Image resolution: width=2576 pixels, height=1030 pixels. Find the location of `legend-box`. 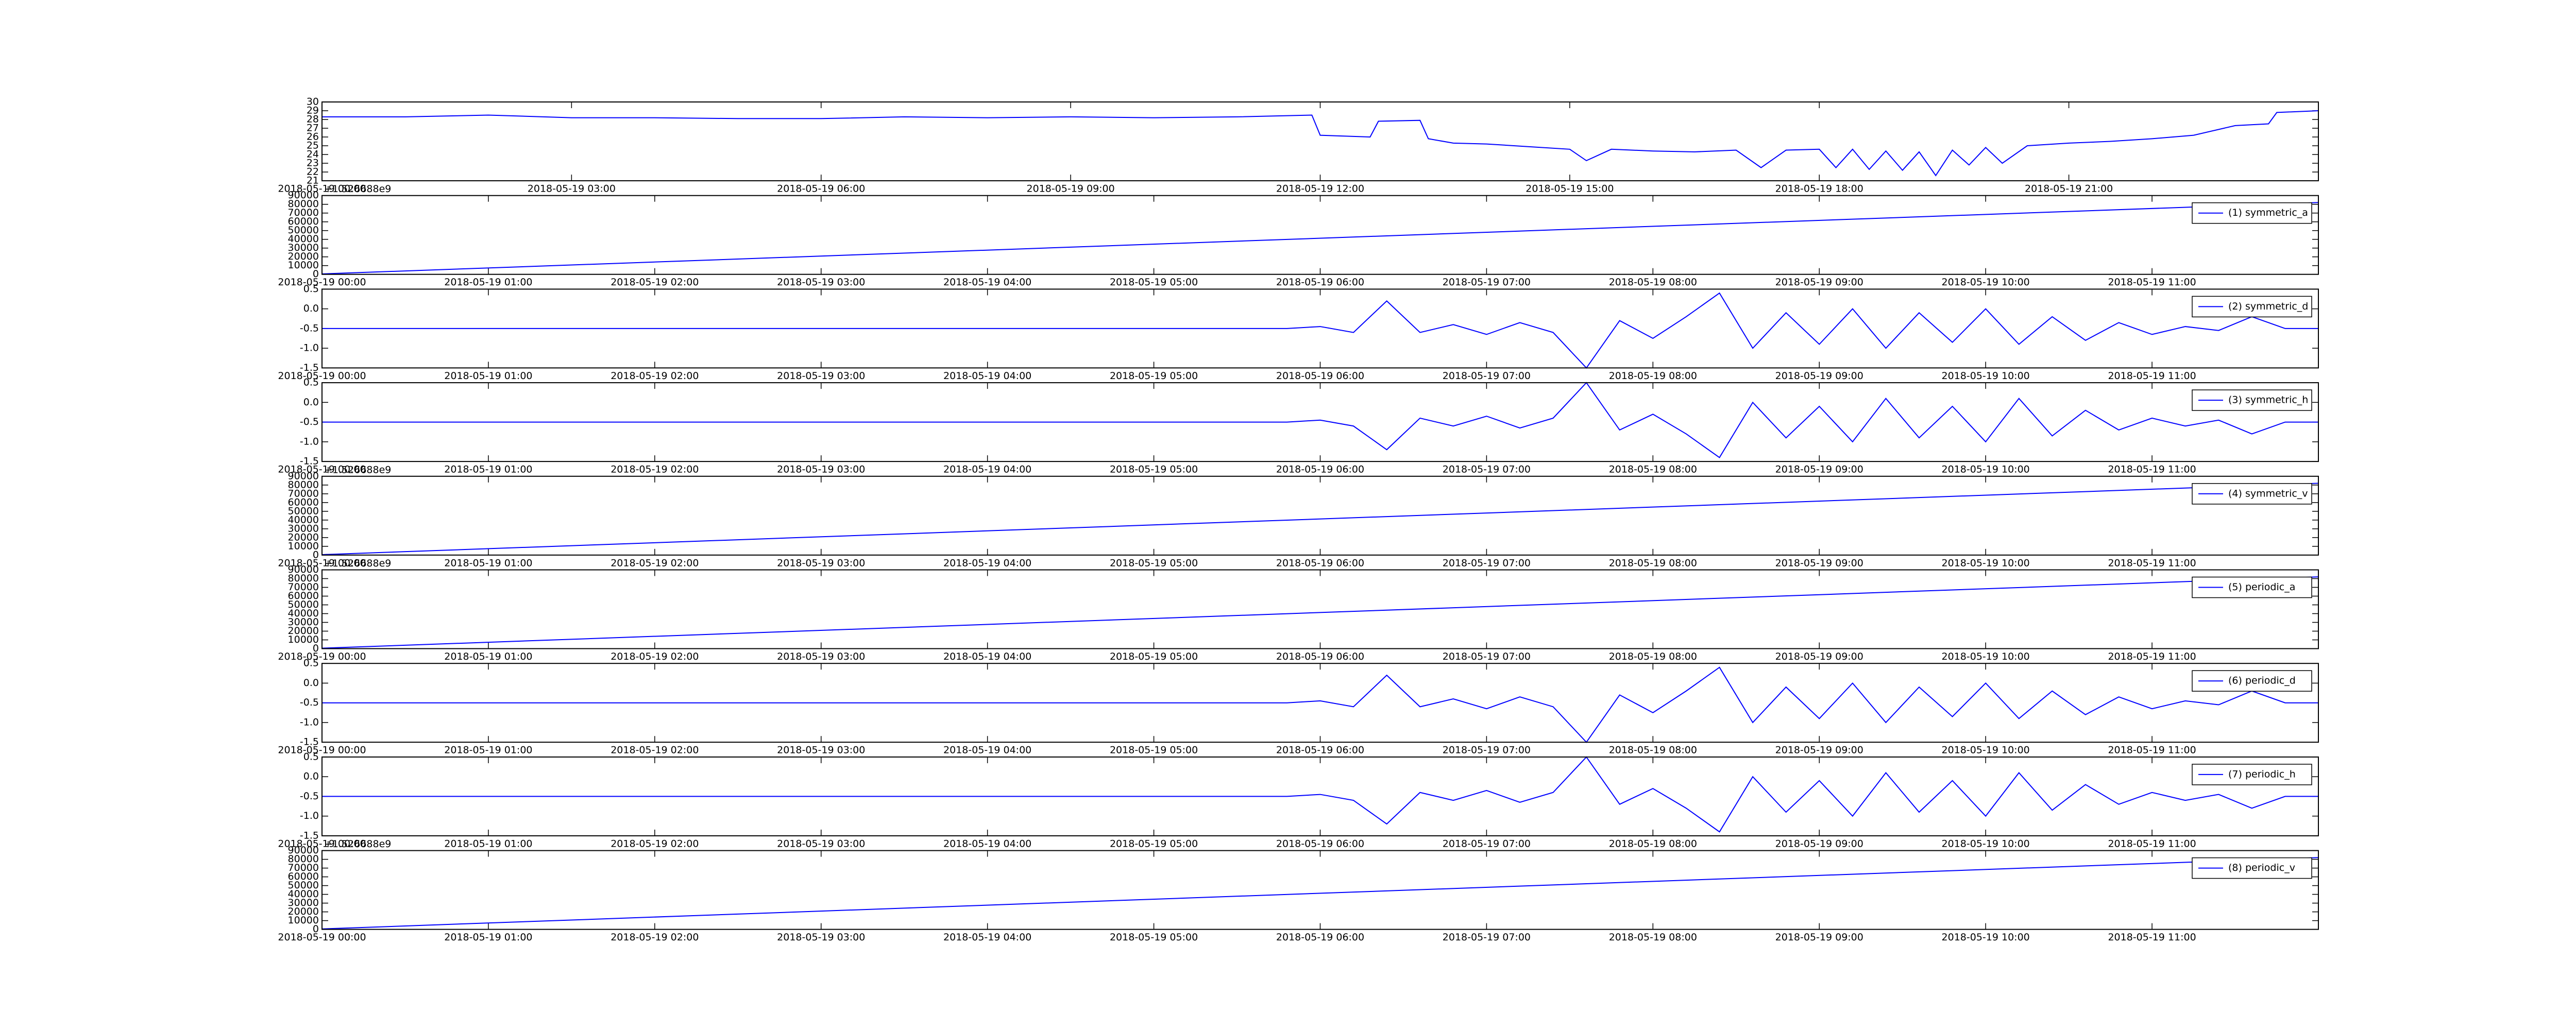

legend-box is located at coordinates (2252, 587).